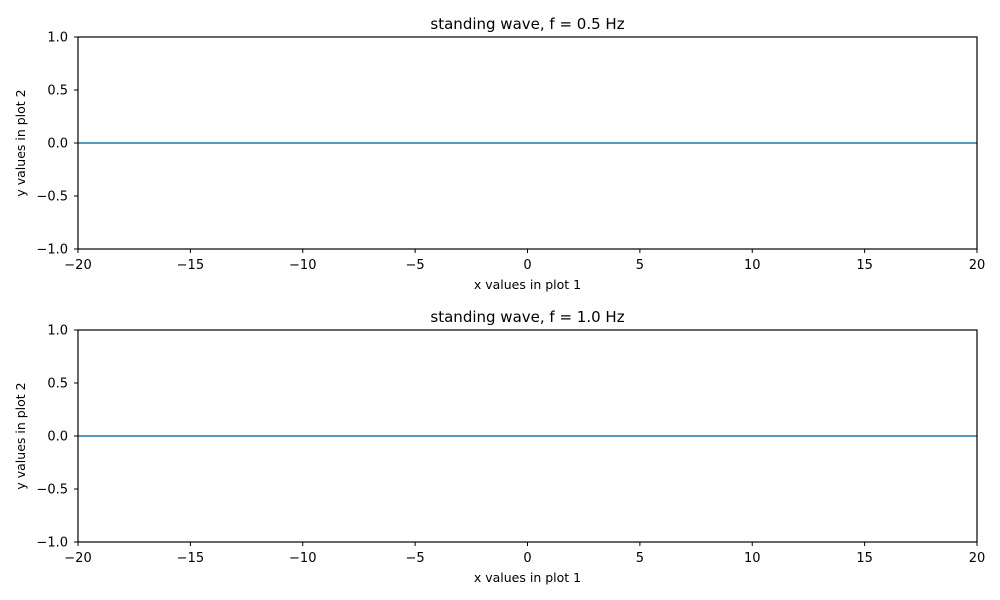 This screenshot has height=600, width=1000. I want to click on chart-title: standing wave, f = 1.0 Hz, so click(527, 317).